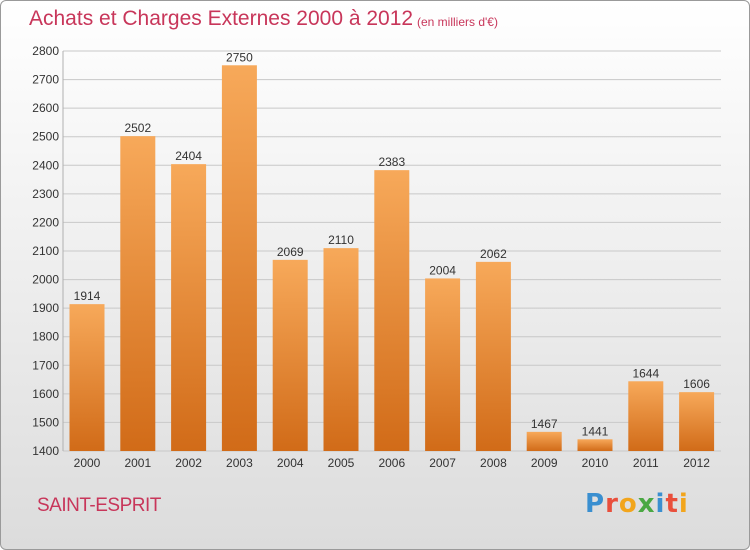  What do you see at coordinates (595, 463) in the screenshot?
I see `x-tick-label: 2010` at bounding box center [595, 463].